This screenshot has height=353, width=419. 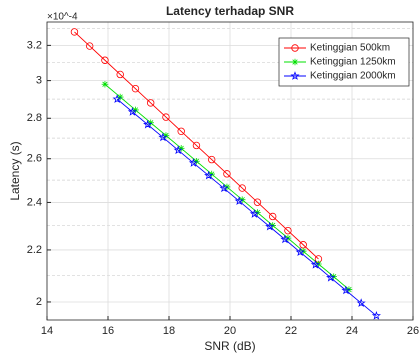 I want to click on y-tick-label: 2.6, so click(x=34, y=159).